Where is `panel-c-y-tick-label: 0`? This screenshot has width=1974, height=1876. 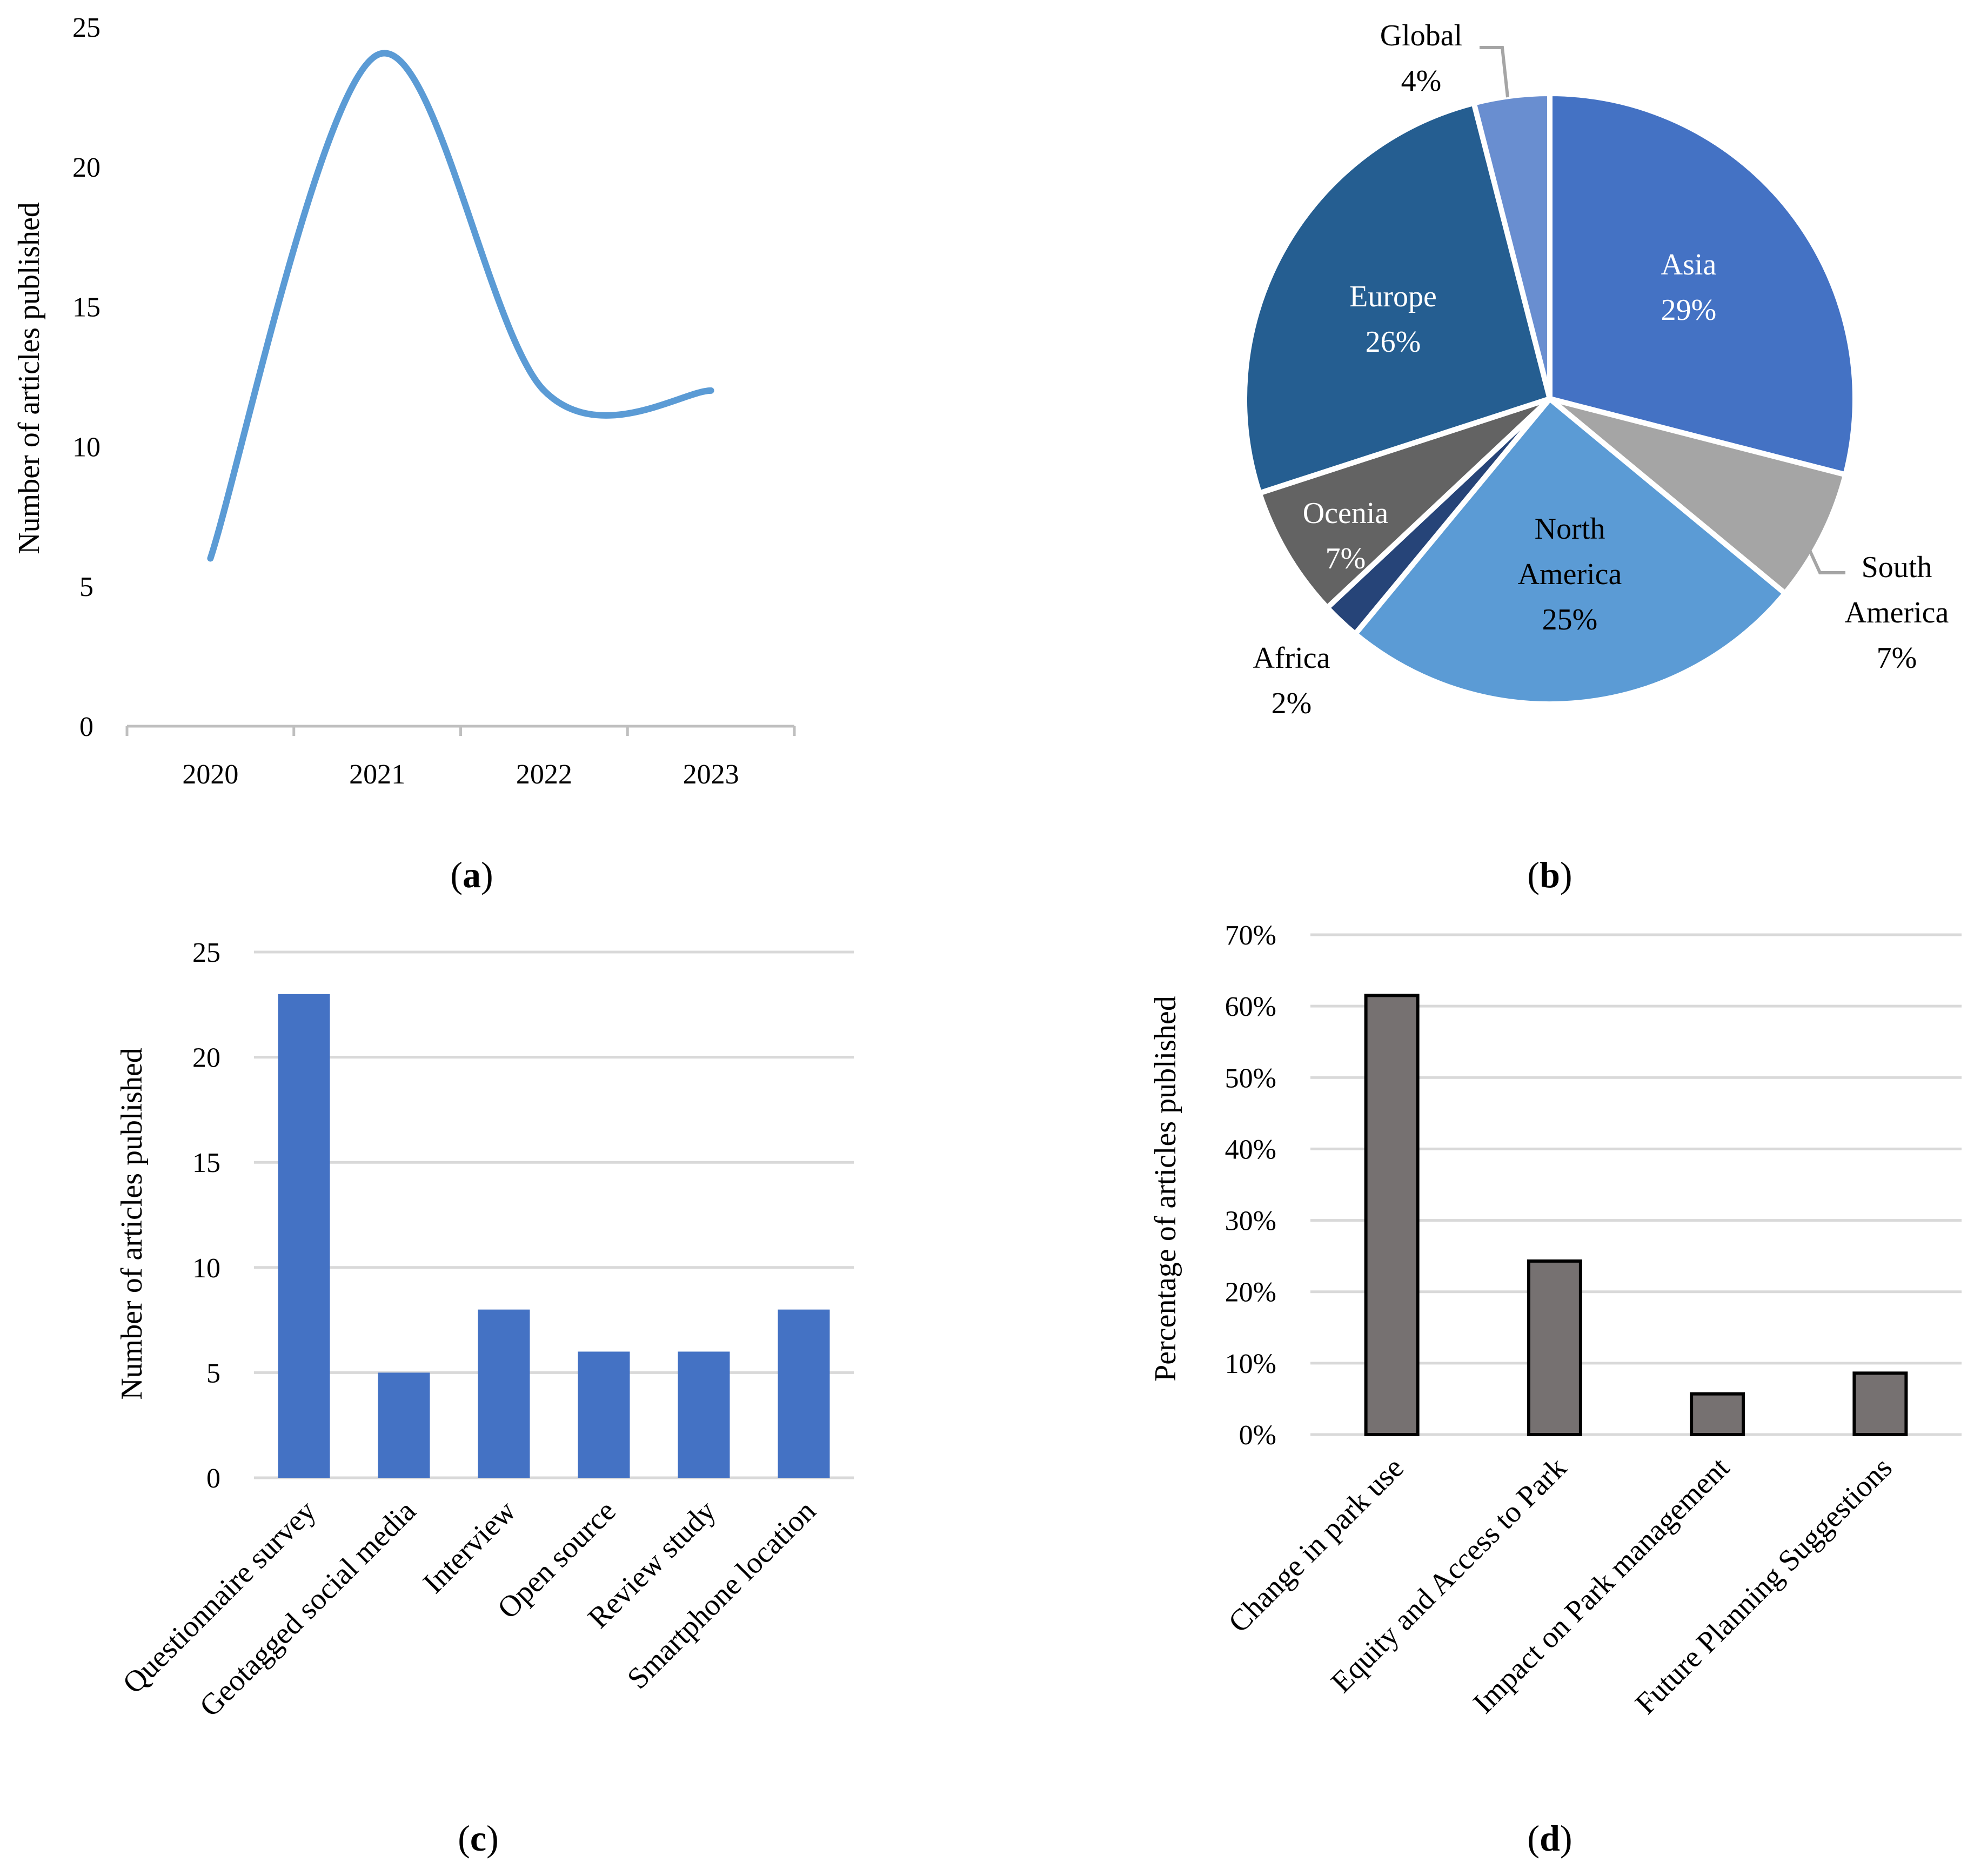 panel-c-y-tick-label: 0 is located at coordinates (213, 1478).